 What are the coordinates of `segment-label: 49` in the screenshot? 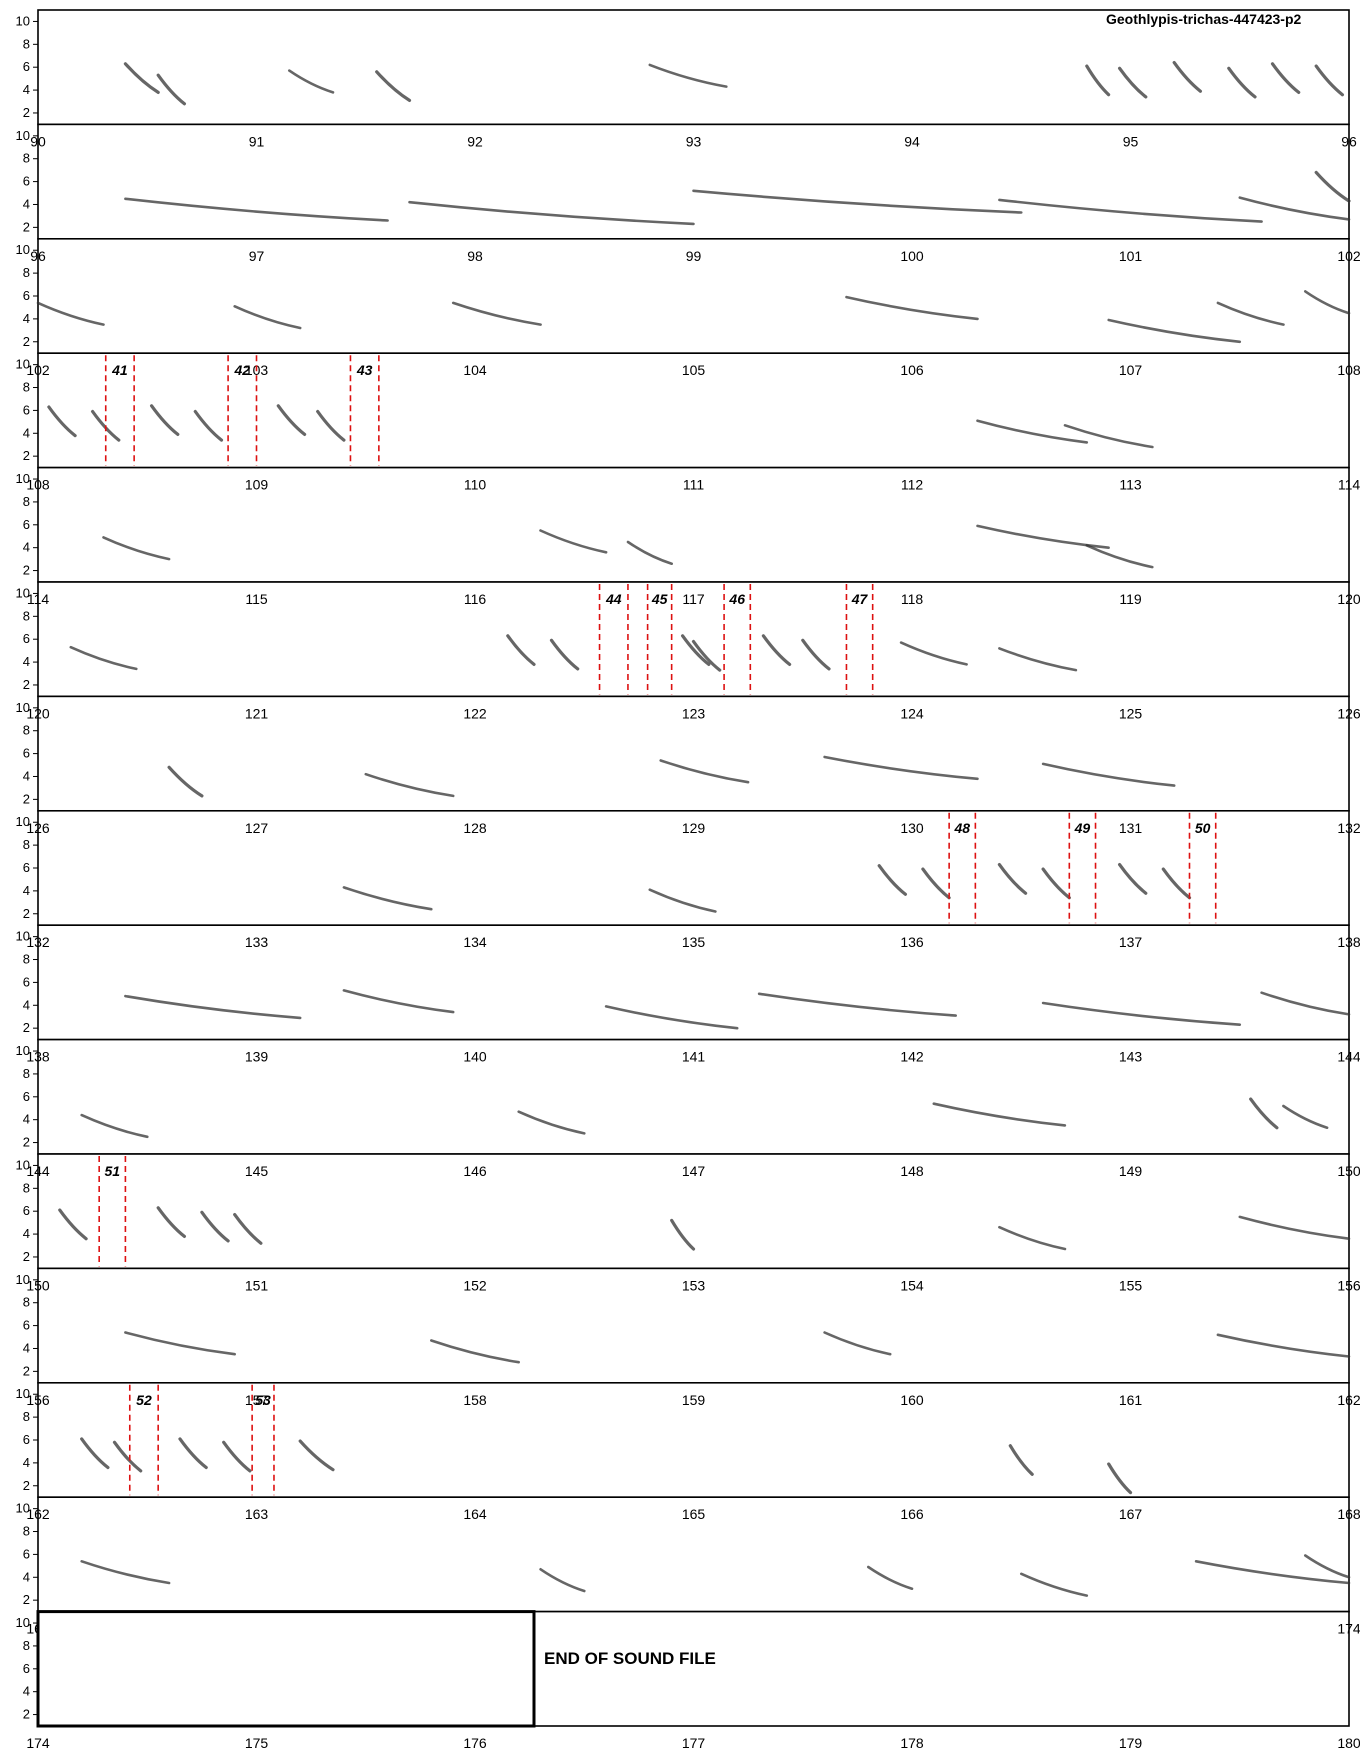 It's located at (1082, 828).